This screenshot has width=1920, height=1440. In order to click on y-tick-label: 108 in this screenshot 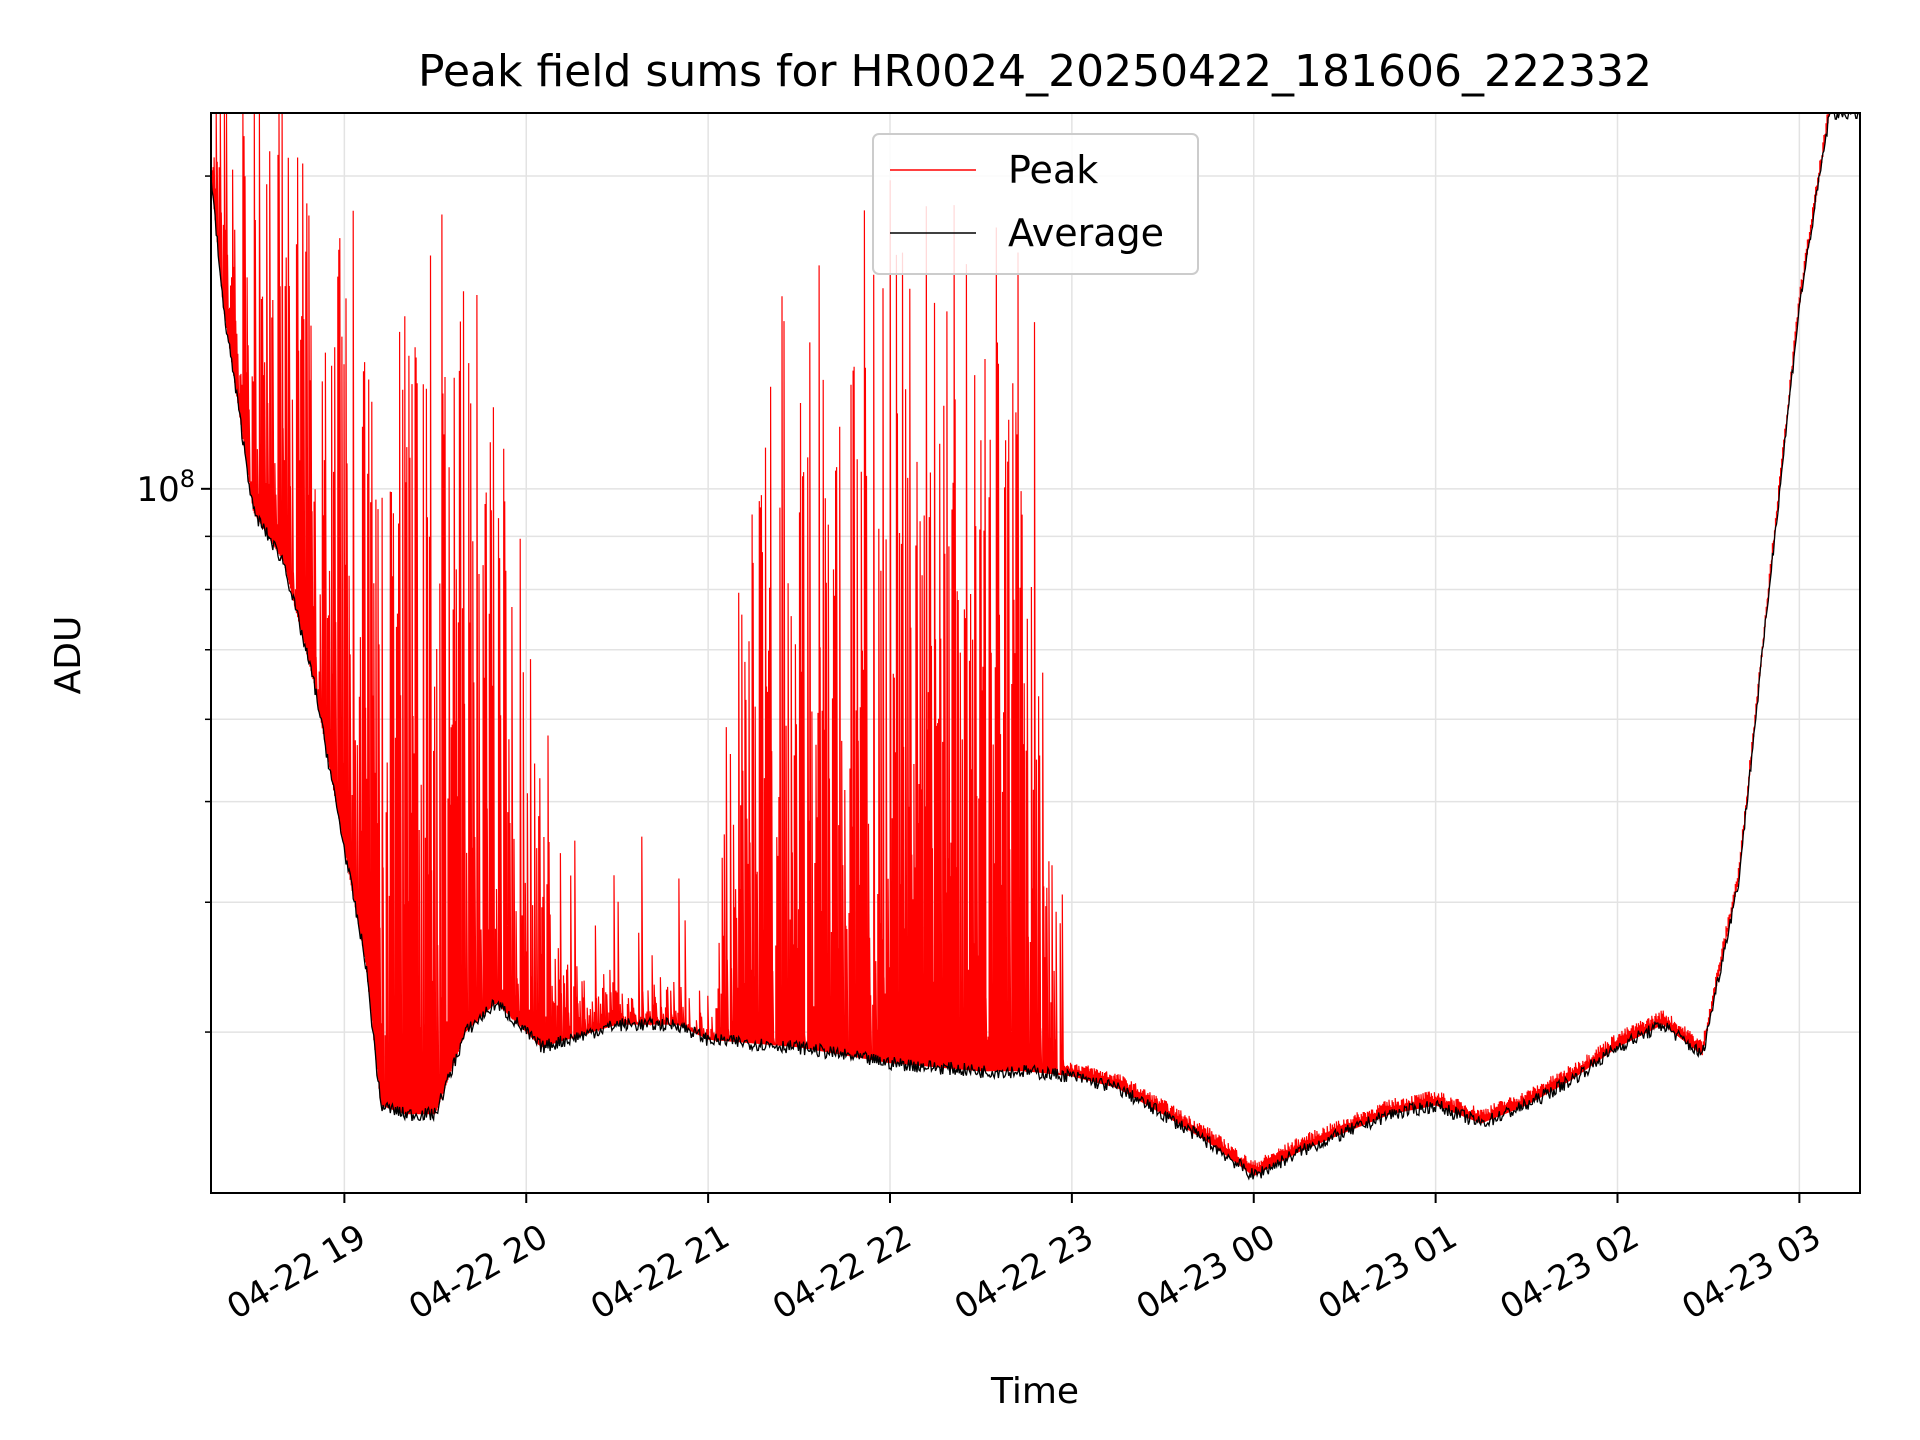, I will do `click(165, 487)`.